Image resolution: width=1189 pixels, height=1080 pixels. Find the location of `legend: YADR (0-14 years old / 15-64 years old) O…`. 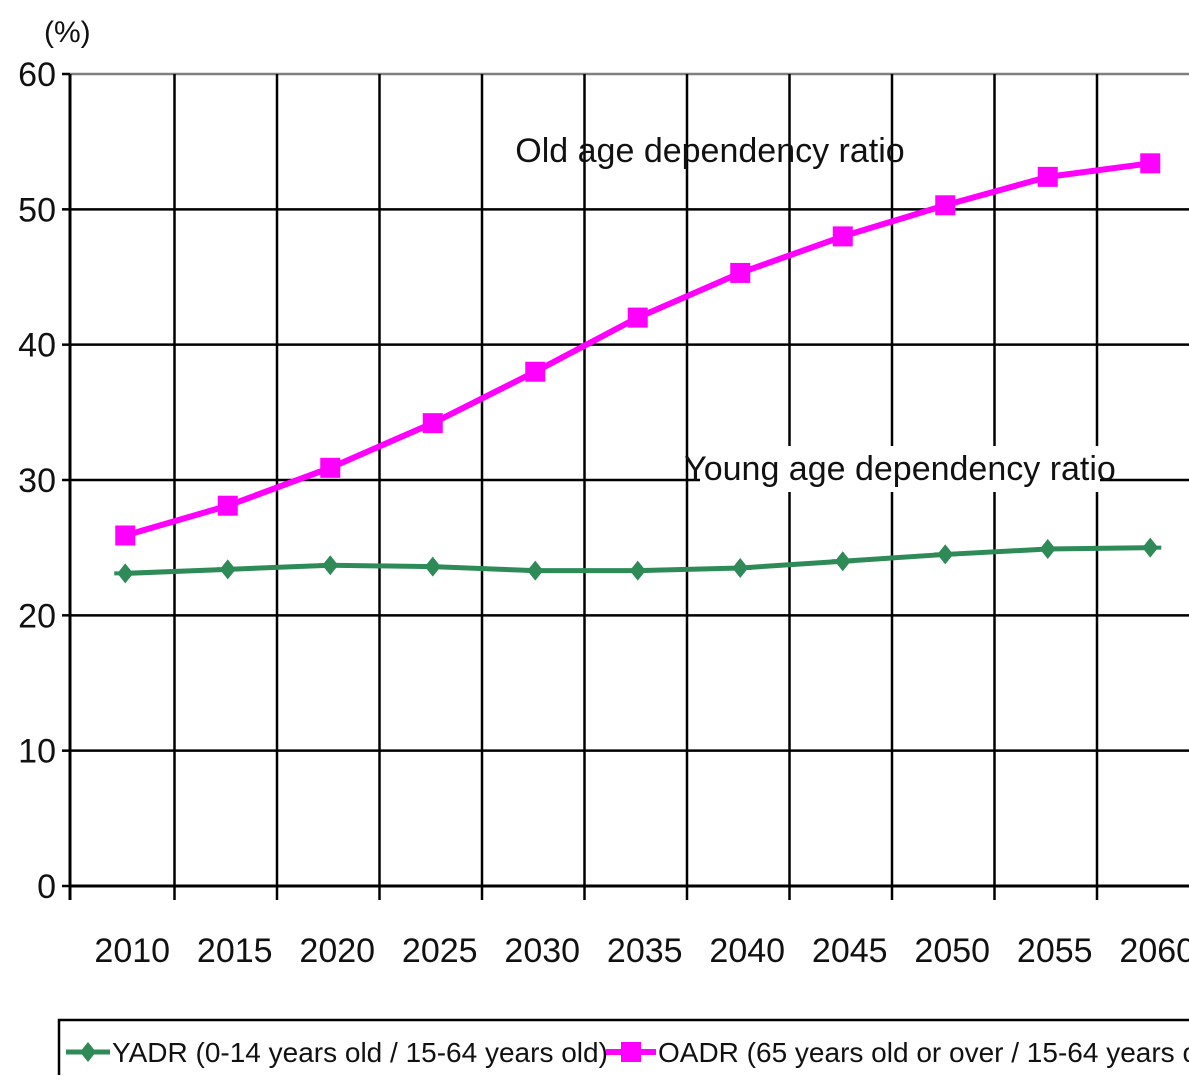

legend: YADR (0-14 years old / 15-64 years old) O… is located at coordinates (623, 1049).